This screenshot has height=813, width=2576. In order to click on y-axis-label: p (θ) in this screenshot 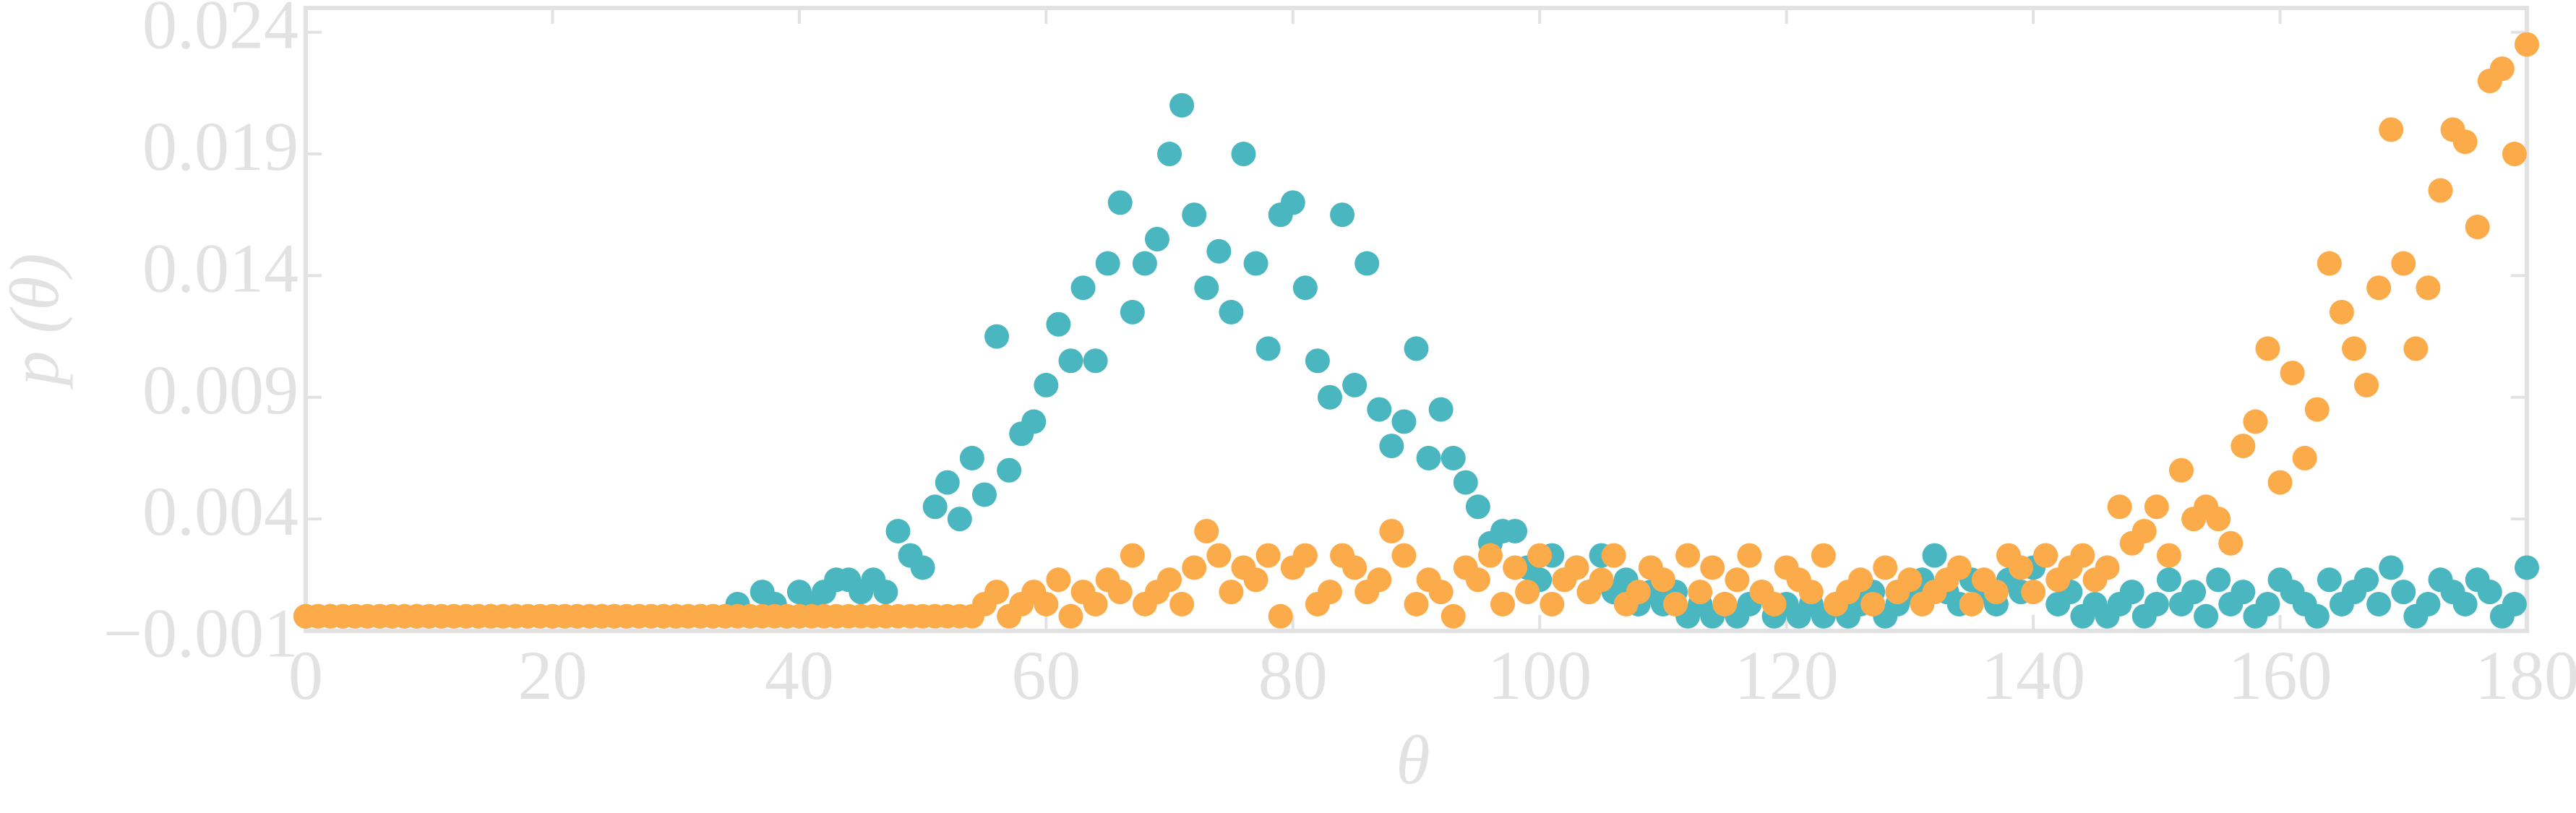, I will do `click(37, 321)`.